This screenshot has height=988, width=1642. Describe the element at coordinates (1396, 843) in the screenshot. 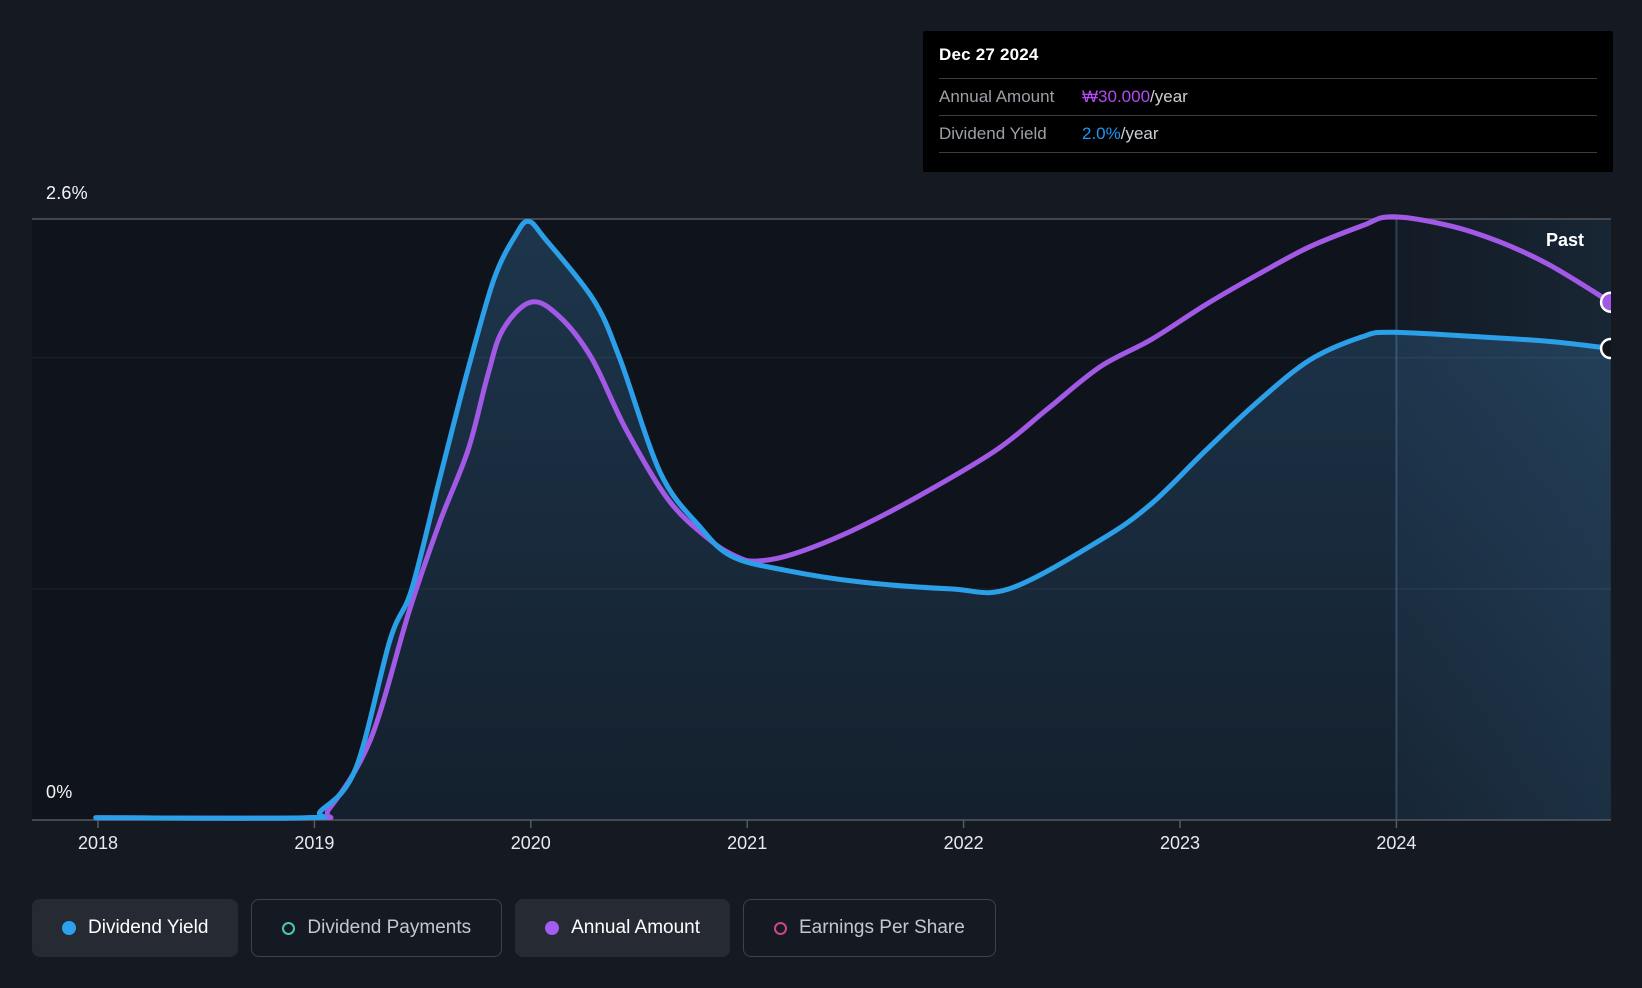

I see `x-axis-year-label: 2024` at that location.